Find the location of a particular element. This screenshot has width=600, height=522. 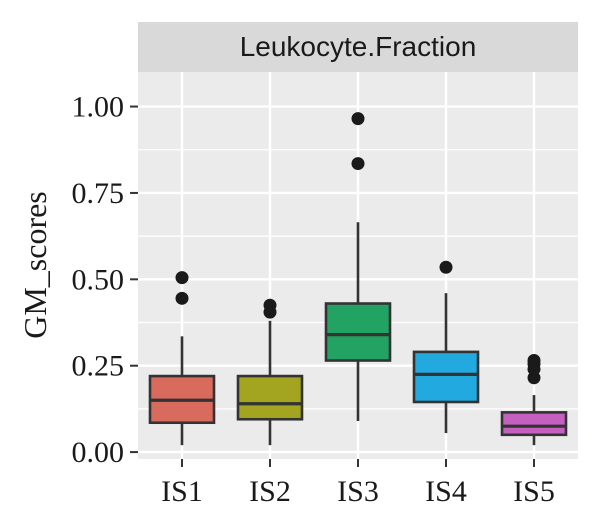

x-tick-label: IS5 is located at coordinates (534, 491).